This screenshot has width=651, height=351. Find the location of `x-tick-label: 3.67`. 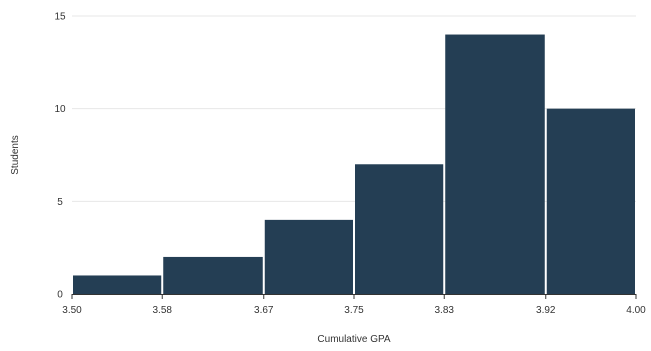

x-tick-label: 3.67 is located at coordinates (264, 310).